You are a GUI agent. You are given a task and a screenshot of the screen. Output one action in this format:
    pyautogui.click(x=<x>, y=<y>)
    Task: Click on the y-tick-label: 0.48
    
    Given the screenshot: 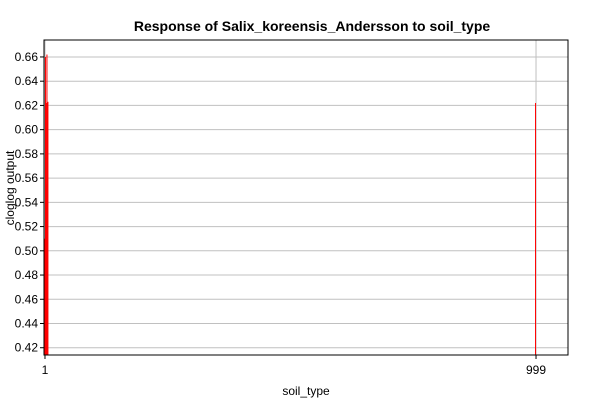 What is the action you would take?
    pyautogui.click(x=27, y=275)
    